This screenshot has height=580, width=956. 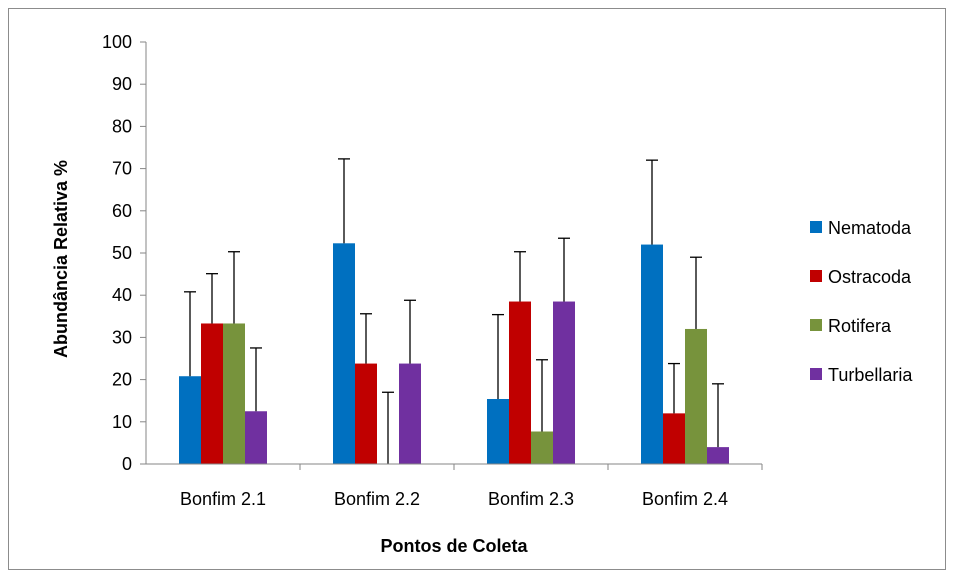 I want to click on x-axis-title: Pontos de Coleta, so click(x=454, y=546).